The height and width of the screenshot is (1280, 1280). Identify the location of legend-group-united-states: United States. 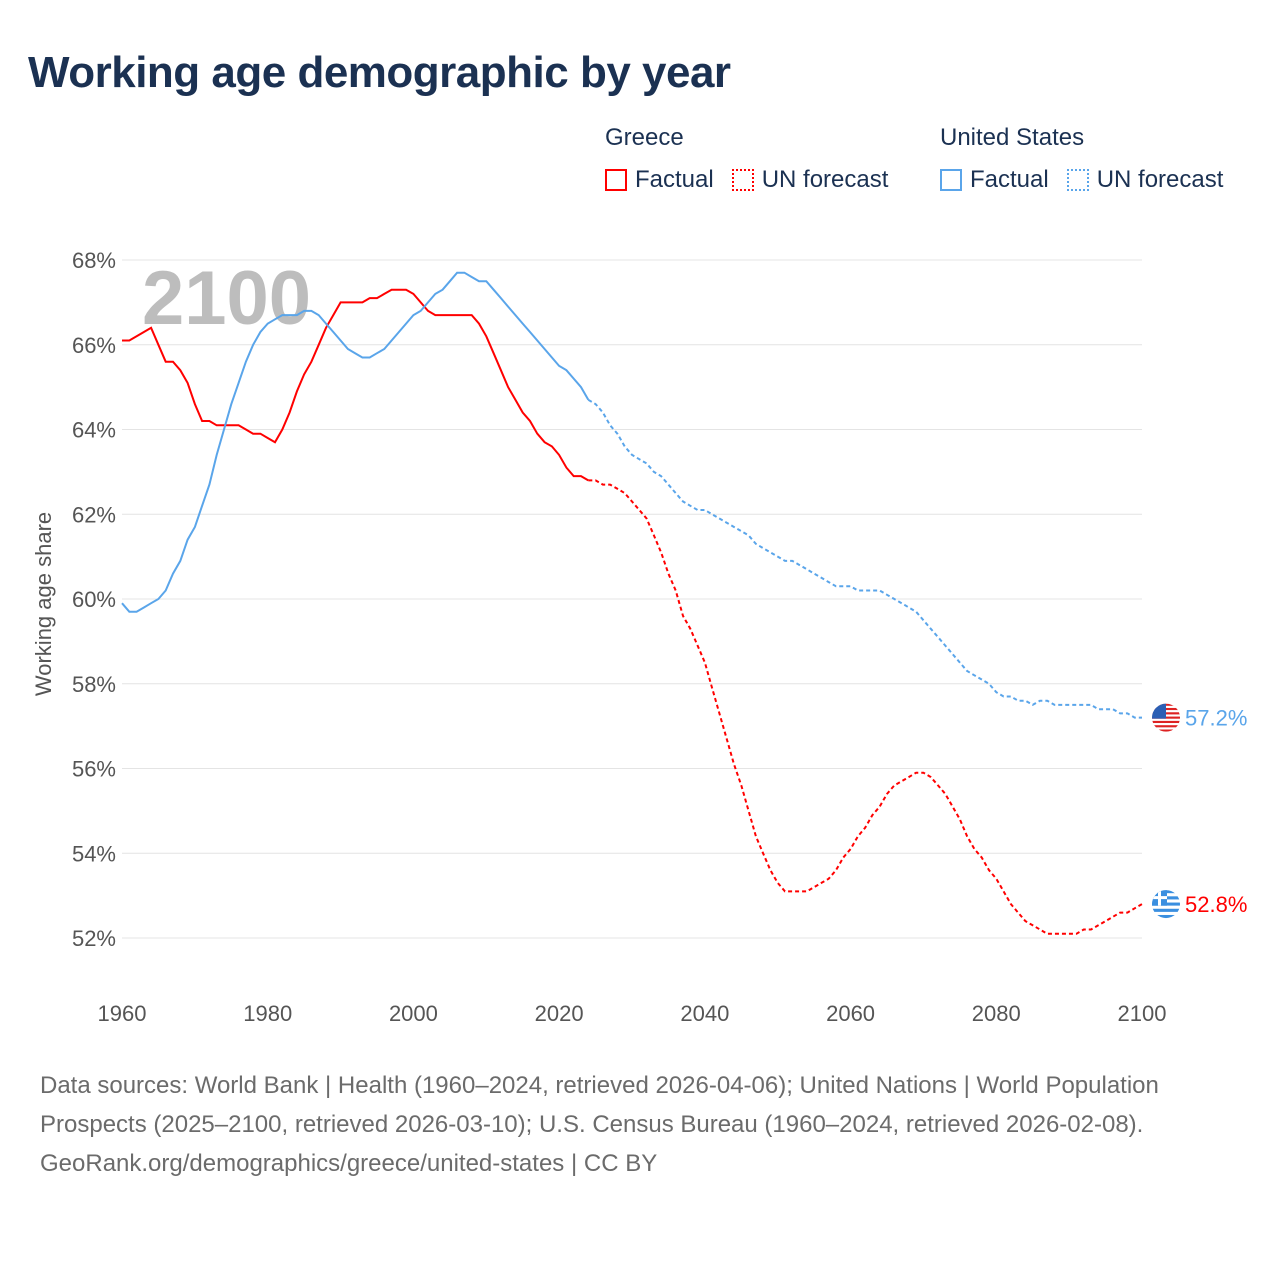
(1012, 137).